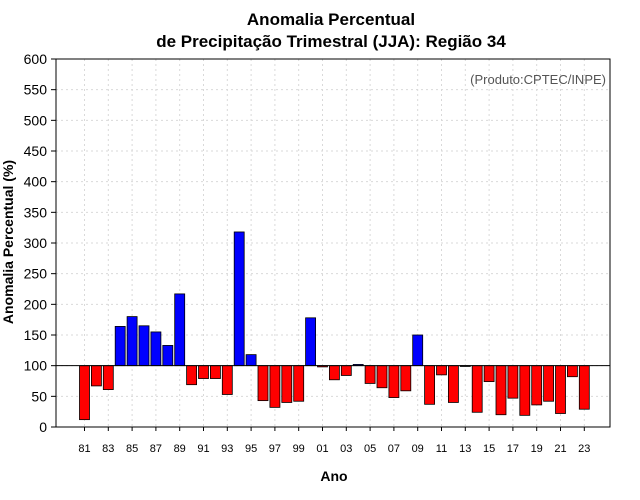  What do you see at coordinates (275, 449) in the screenshot?
I see `x-tick-label: 97` at bounding box center [275, 449].